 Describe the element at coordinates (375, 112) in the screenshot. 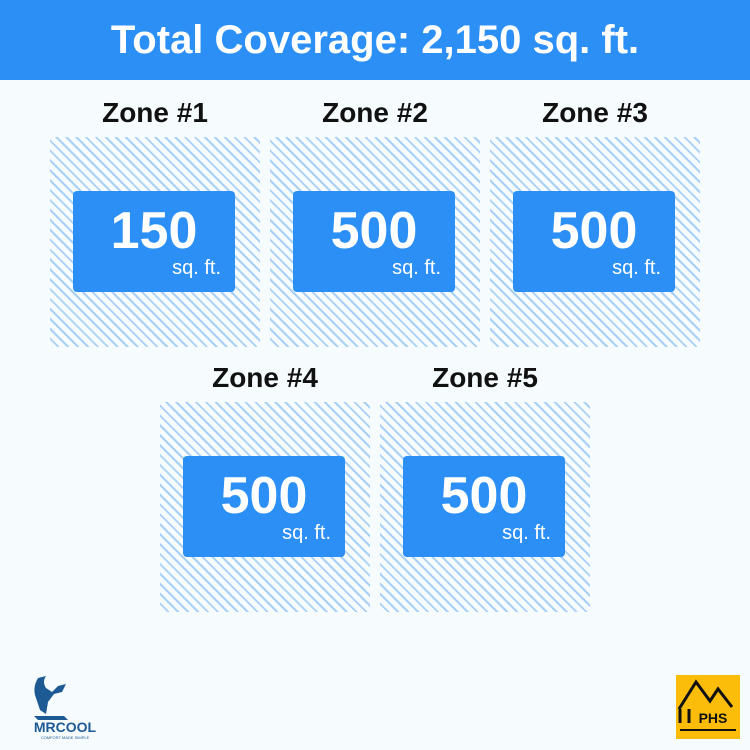

I see `zone-label: Zone #2` at that location.